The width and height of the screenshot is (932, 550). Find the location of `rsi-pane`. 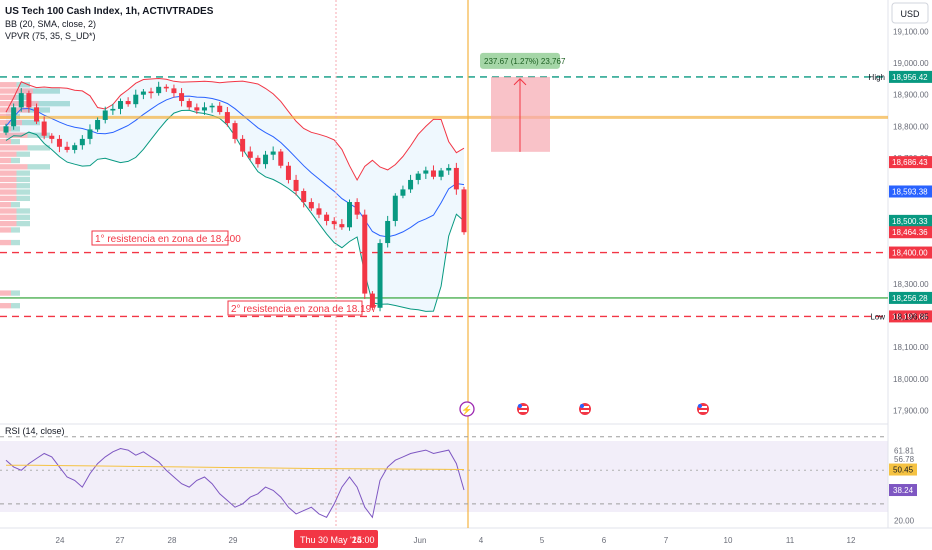

rsi-pane is located at coordinates (444, 477).